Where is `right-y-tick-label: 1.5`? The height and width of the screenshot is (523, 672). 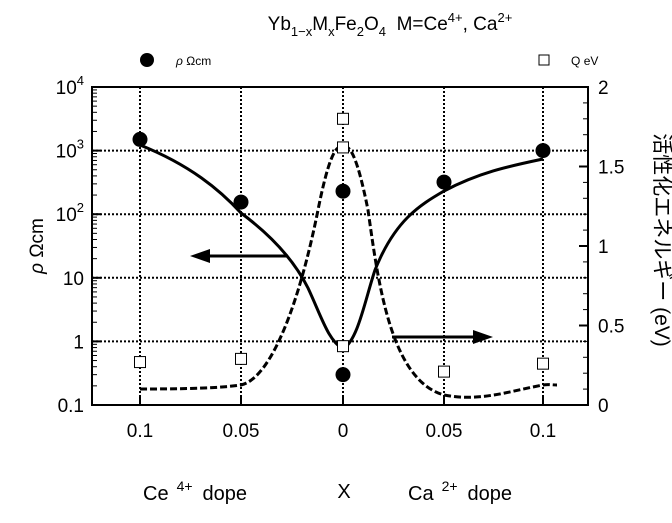
right-y-tick-label: 1.5 is located at coordinates (611, 168).